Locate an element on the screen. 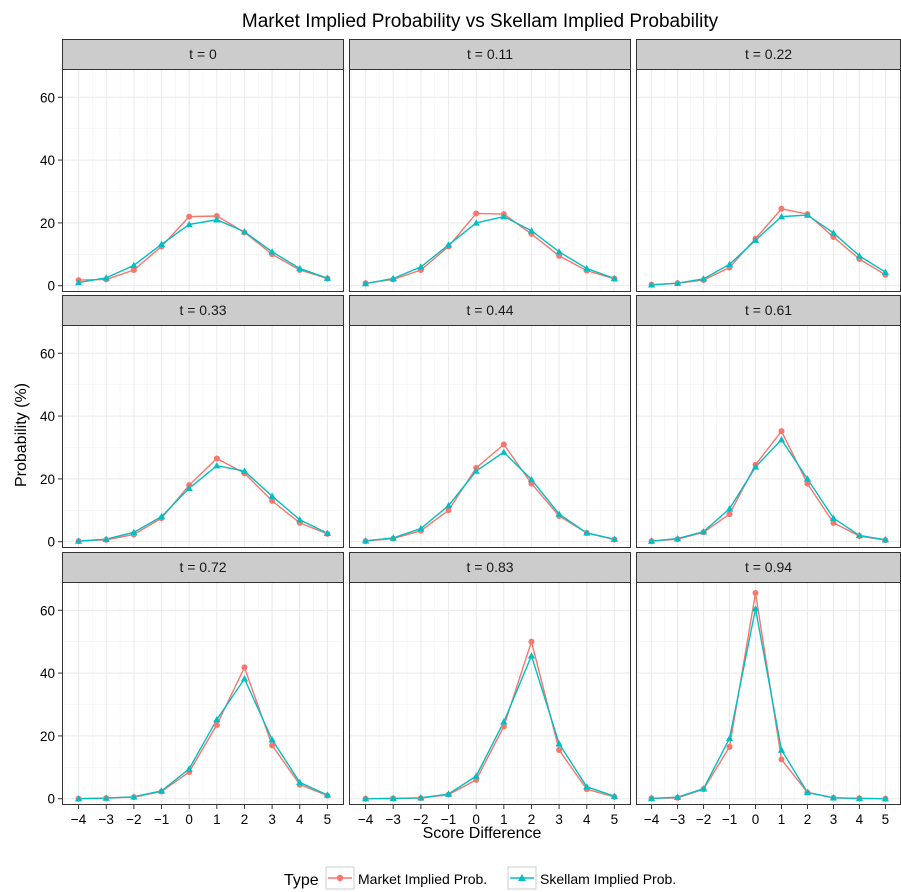  y-tick-label: 0 is located at coordinates (51, 799).